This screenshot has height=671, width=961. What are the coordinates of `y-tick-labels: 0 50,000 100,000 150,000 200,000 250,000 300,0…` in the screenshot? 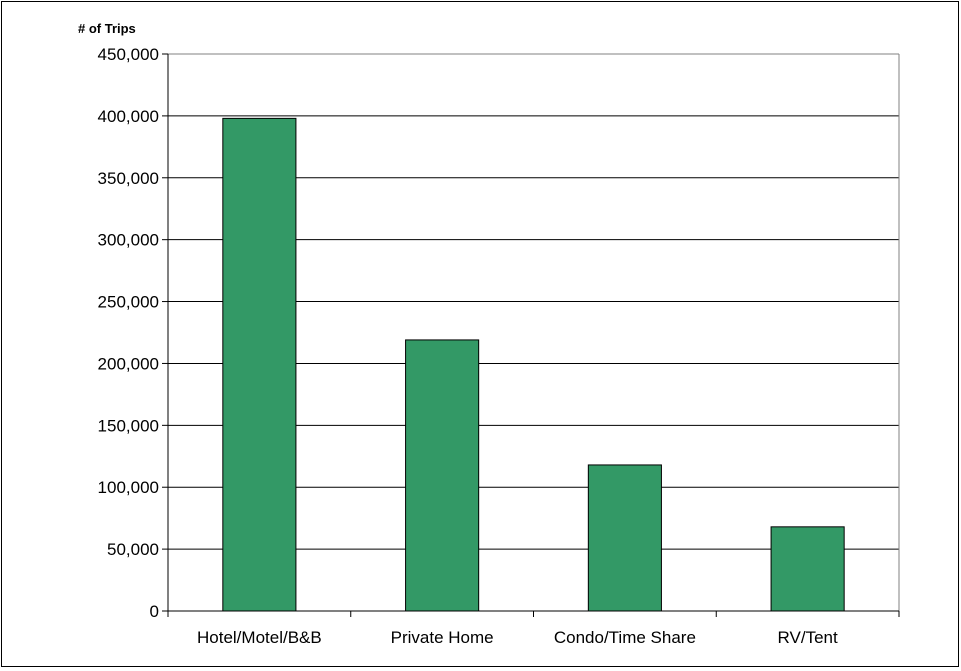 It's located at (128, 333).